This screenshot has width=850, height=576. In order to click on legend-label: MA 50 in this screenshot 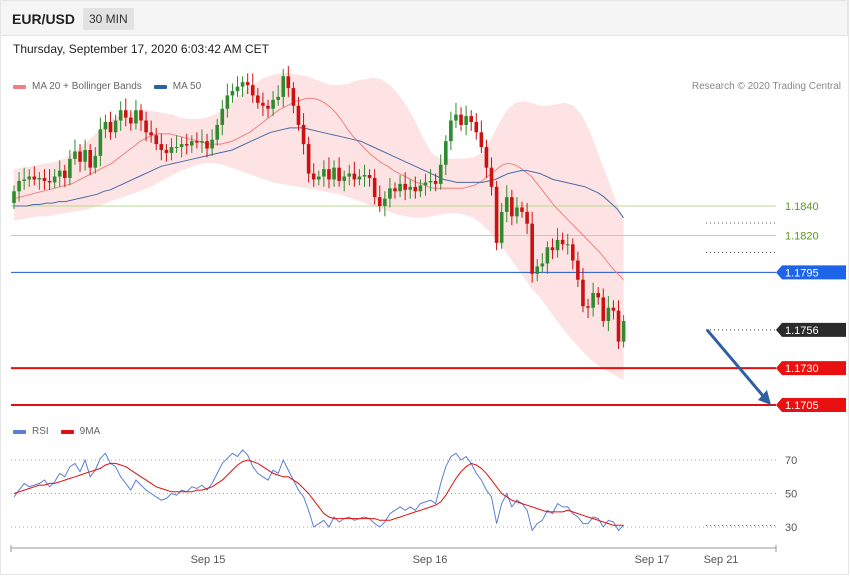, I will do `click(187, 86)`.